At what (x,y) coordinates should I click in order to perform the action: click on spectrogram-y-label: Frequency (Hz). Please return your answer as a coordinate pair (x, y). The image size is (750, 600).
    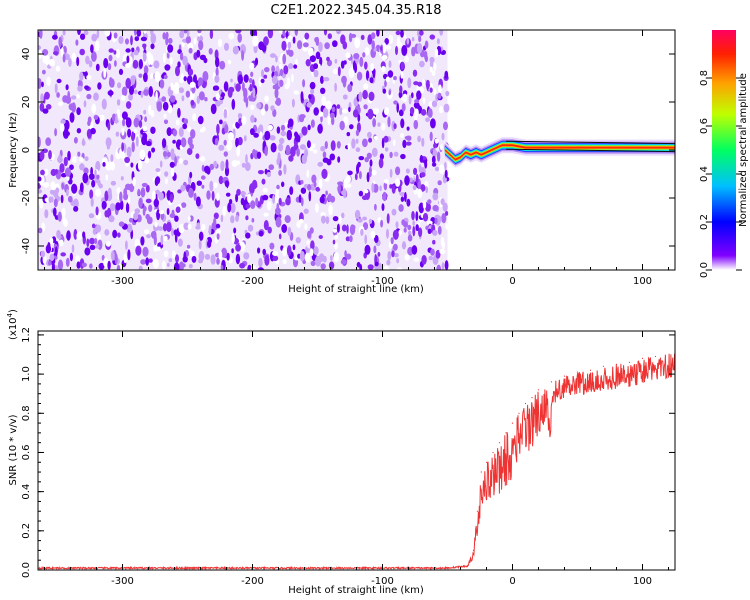
    Looking at the image, I should click on (13, 150).